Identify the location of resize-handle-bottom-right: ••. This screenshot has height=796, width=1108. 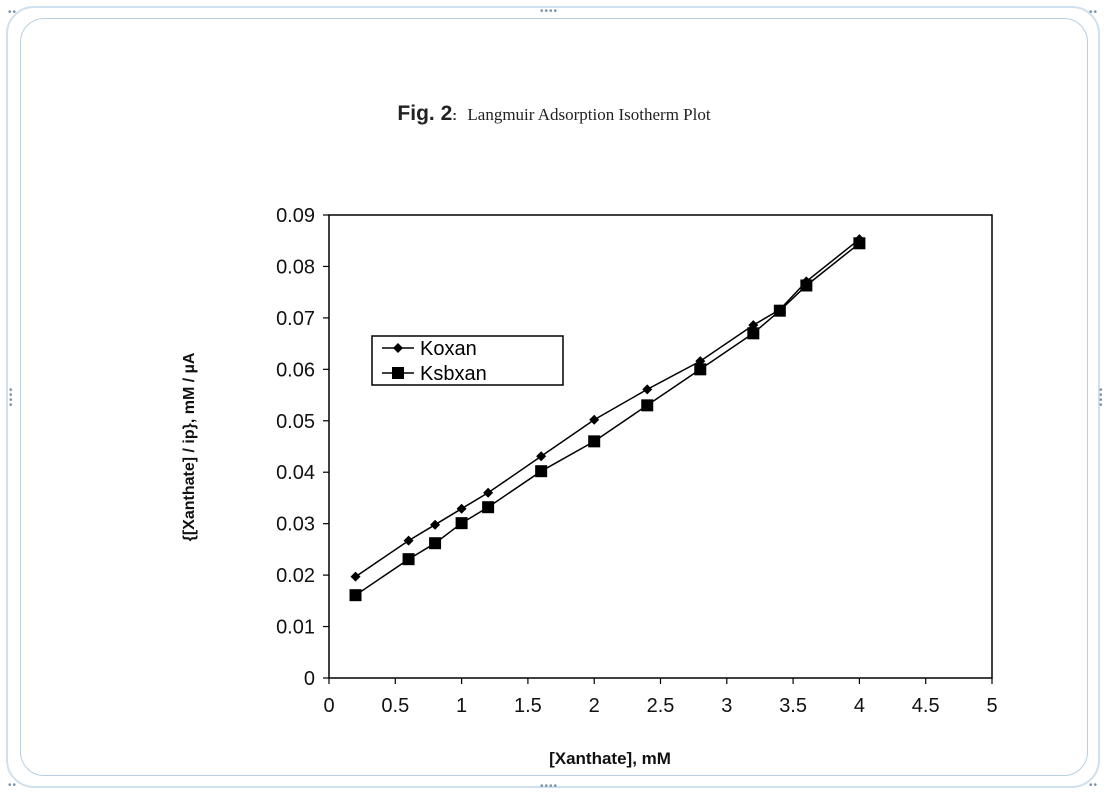
(1094, 785).